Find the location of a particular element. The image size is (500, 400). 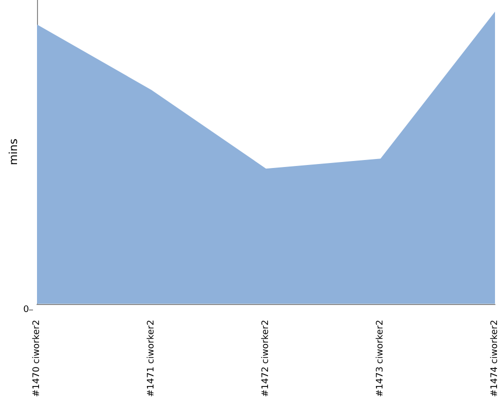

x-tick-label: #1474 ciworker2 is located at coordinates (495, 359).